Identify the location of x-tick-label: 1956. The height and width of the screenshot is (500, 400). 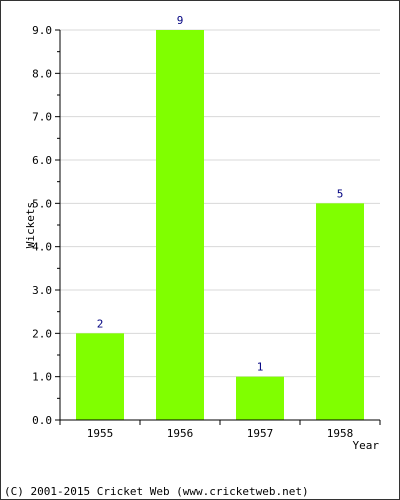
(180, 433).